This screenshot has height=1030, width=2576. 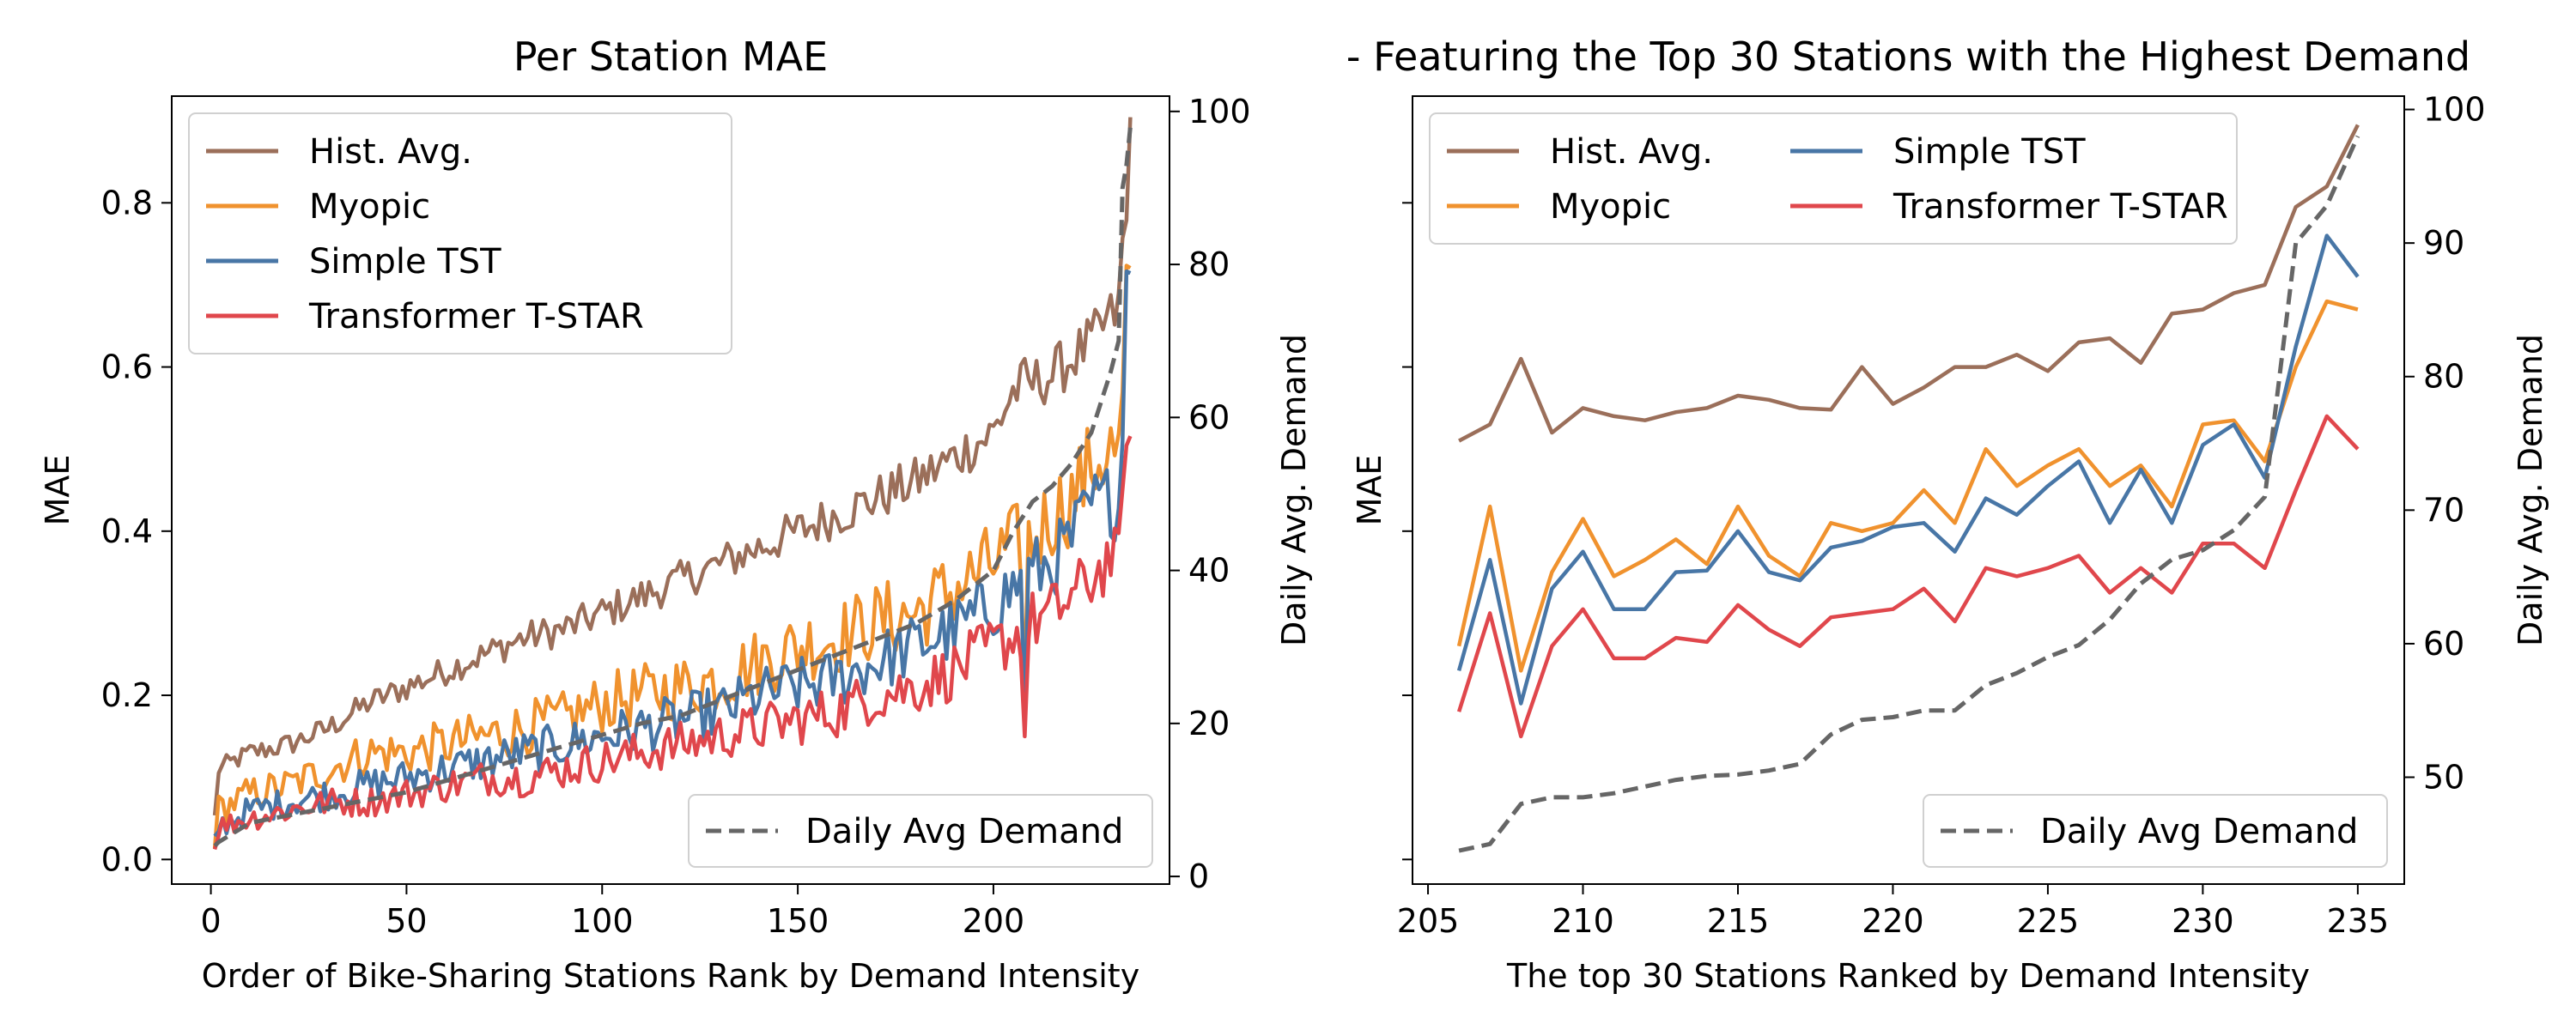 What do you see at coordinates (994, 921) in the screenshot?
I see `x-tick-label: 200` at bounding box center [994, 921].